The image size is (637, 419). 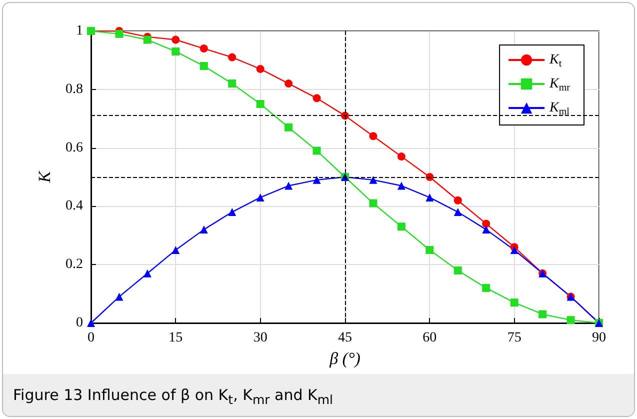 I want to click on x-tick-label: 75, so click(x=514, y=338).